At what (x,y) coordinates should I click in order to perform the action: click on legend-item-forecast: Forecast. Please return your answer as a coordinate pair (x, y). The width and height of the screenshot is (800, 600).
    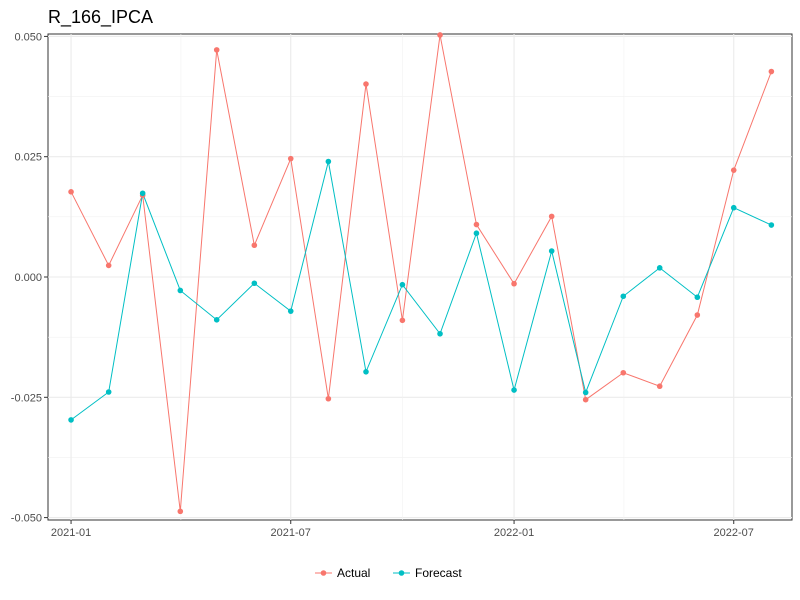
    Looking at the image, I should click on (427, 573).